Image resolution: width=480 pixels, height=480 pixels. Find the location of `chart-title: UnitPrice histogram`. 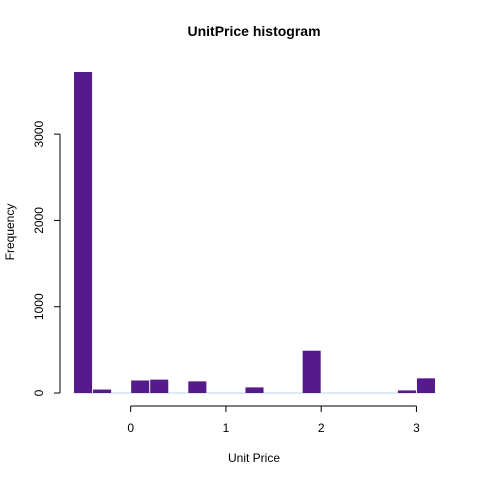

chart-title: UnitPrice histogram is located at coordinates (253, 31).